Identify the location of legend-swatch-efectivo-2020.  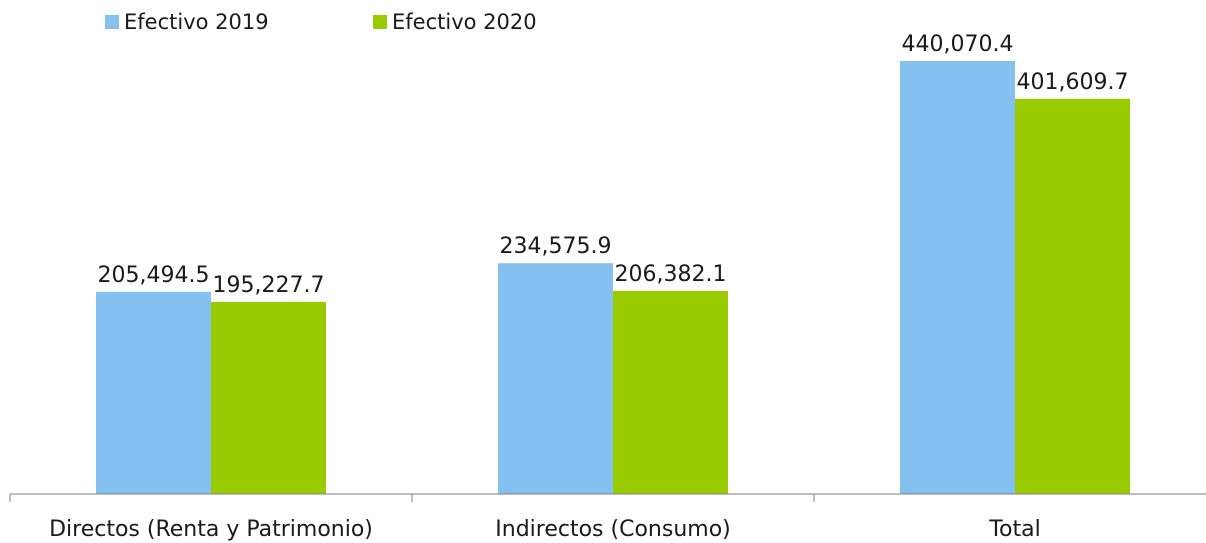
(380, 22).